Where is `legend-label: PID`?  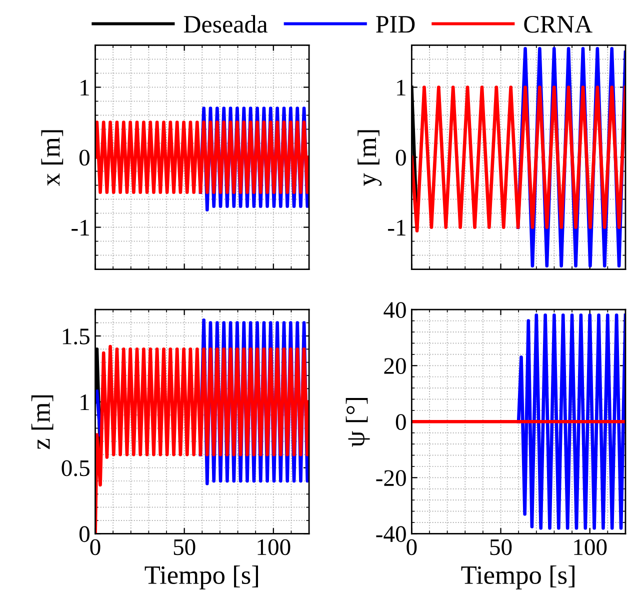
legend-label: PID is located at coordinates (395, 24).